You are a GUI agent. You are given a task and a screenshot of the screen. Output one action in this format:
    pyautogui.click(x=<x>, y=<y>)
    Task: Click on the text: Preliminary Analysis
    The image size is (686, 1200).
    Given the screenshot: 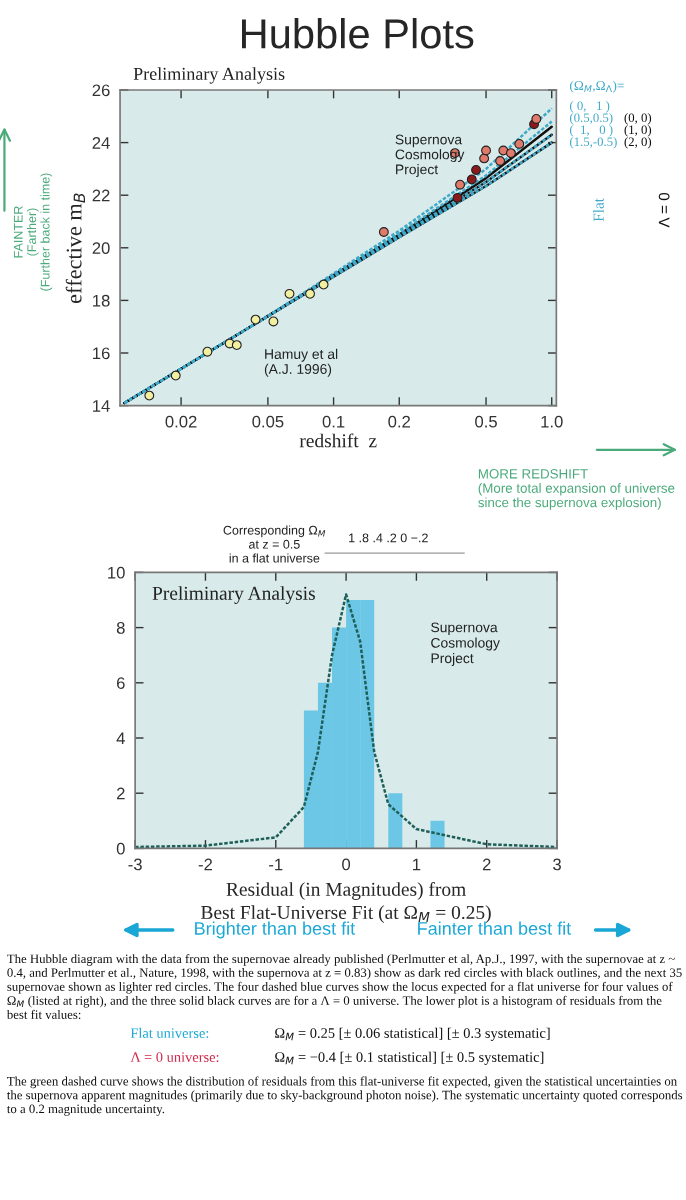 What is the action you would take?
    pyautogui.click(x=209, y=75)
    